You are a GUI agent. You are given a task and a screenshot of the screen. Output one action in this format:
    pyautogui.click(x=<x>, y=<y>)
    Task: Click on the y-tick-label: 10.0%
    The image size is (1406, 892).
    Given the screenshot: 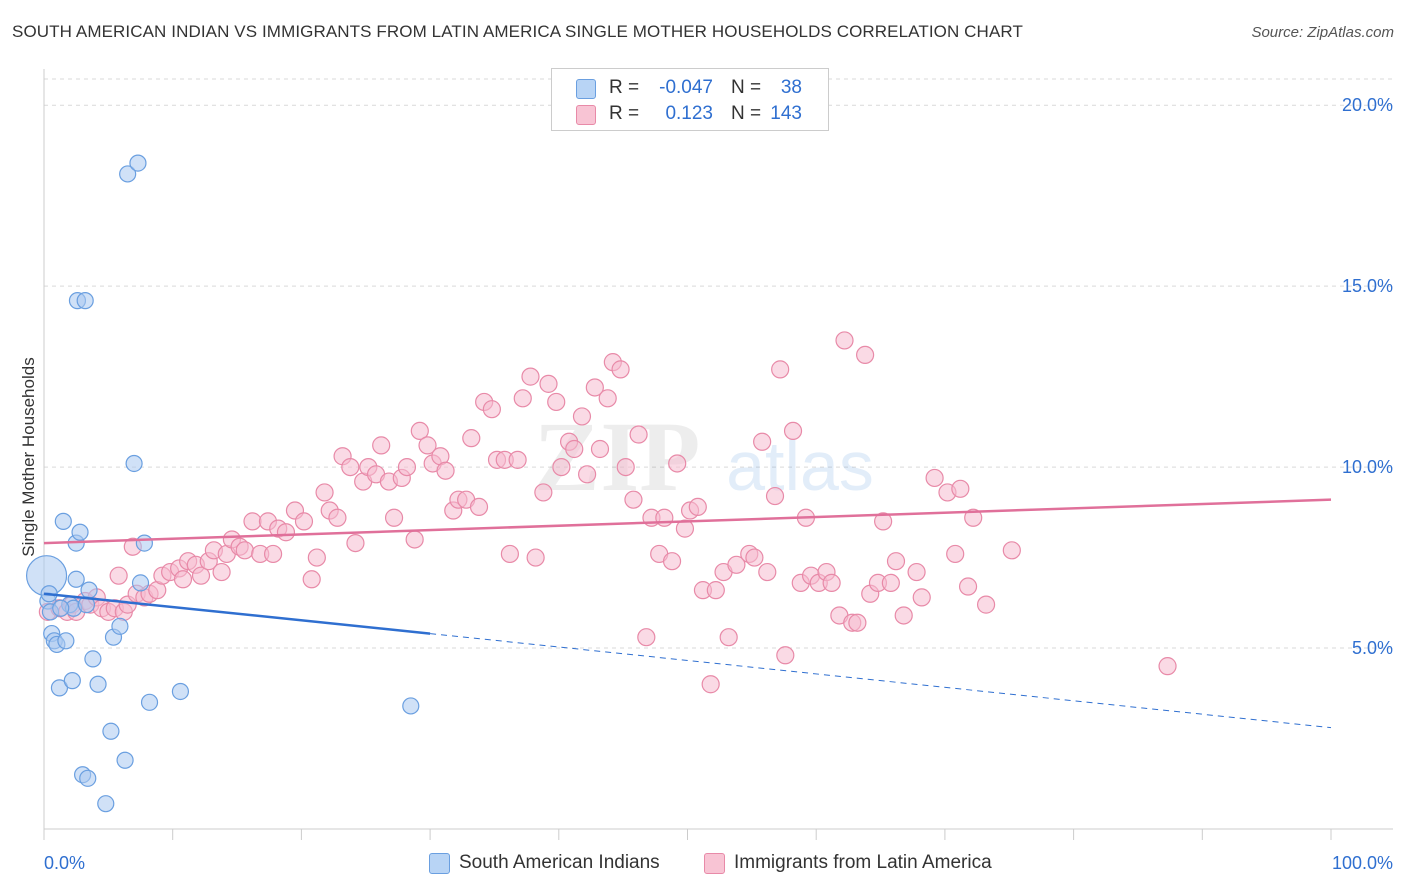 What is the action you would take?
    pyautogui.click(x=1367, y=467)
    